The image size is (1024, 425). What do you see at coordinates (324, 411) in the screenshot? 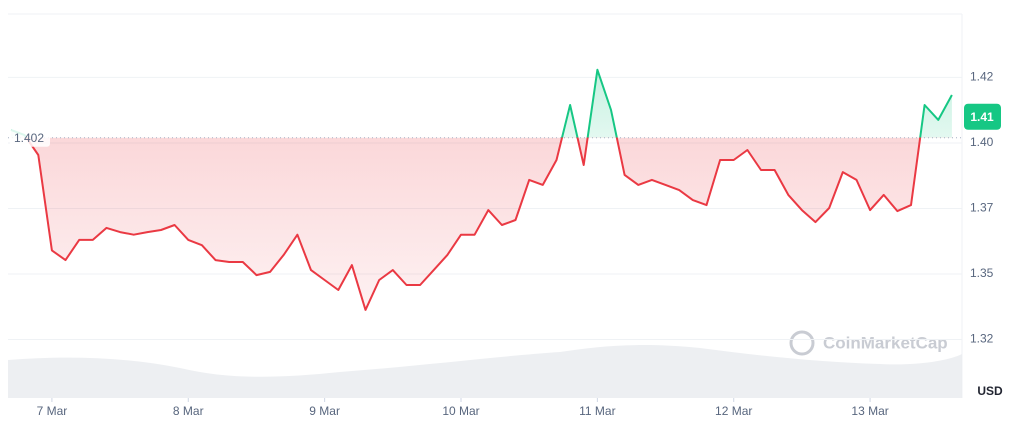
I see `x-tick-label: 9 Mar` at bounding box center [324, 411].